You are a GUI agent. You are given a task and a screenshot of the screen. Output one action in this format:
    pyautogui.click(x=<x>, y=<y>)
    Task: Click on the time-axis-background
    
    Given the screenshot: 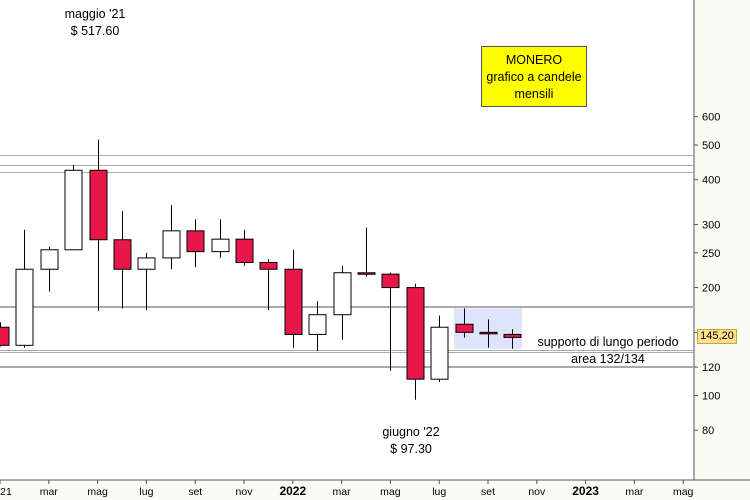 What is the action you would take?
    pyautogui.click(x=347, y=490)
    